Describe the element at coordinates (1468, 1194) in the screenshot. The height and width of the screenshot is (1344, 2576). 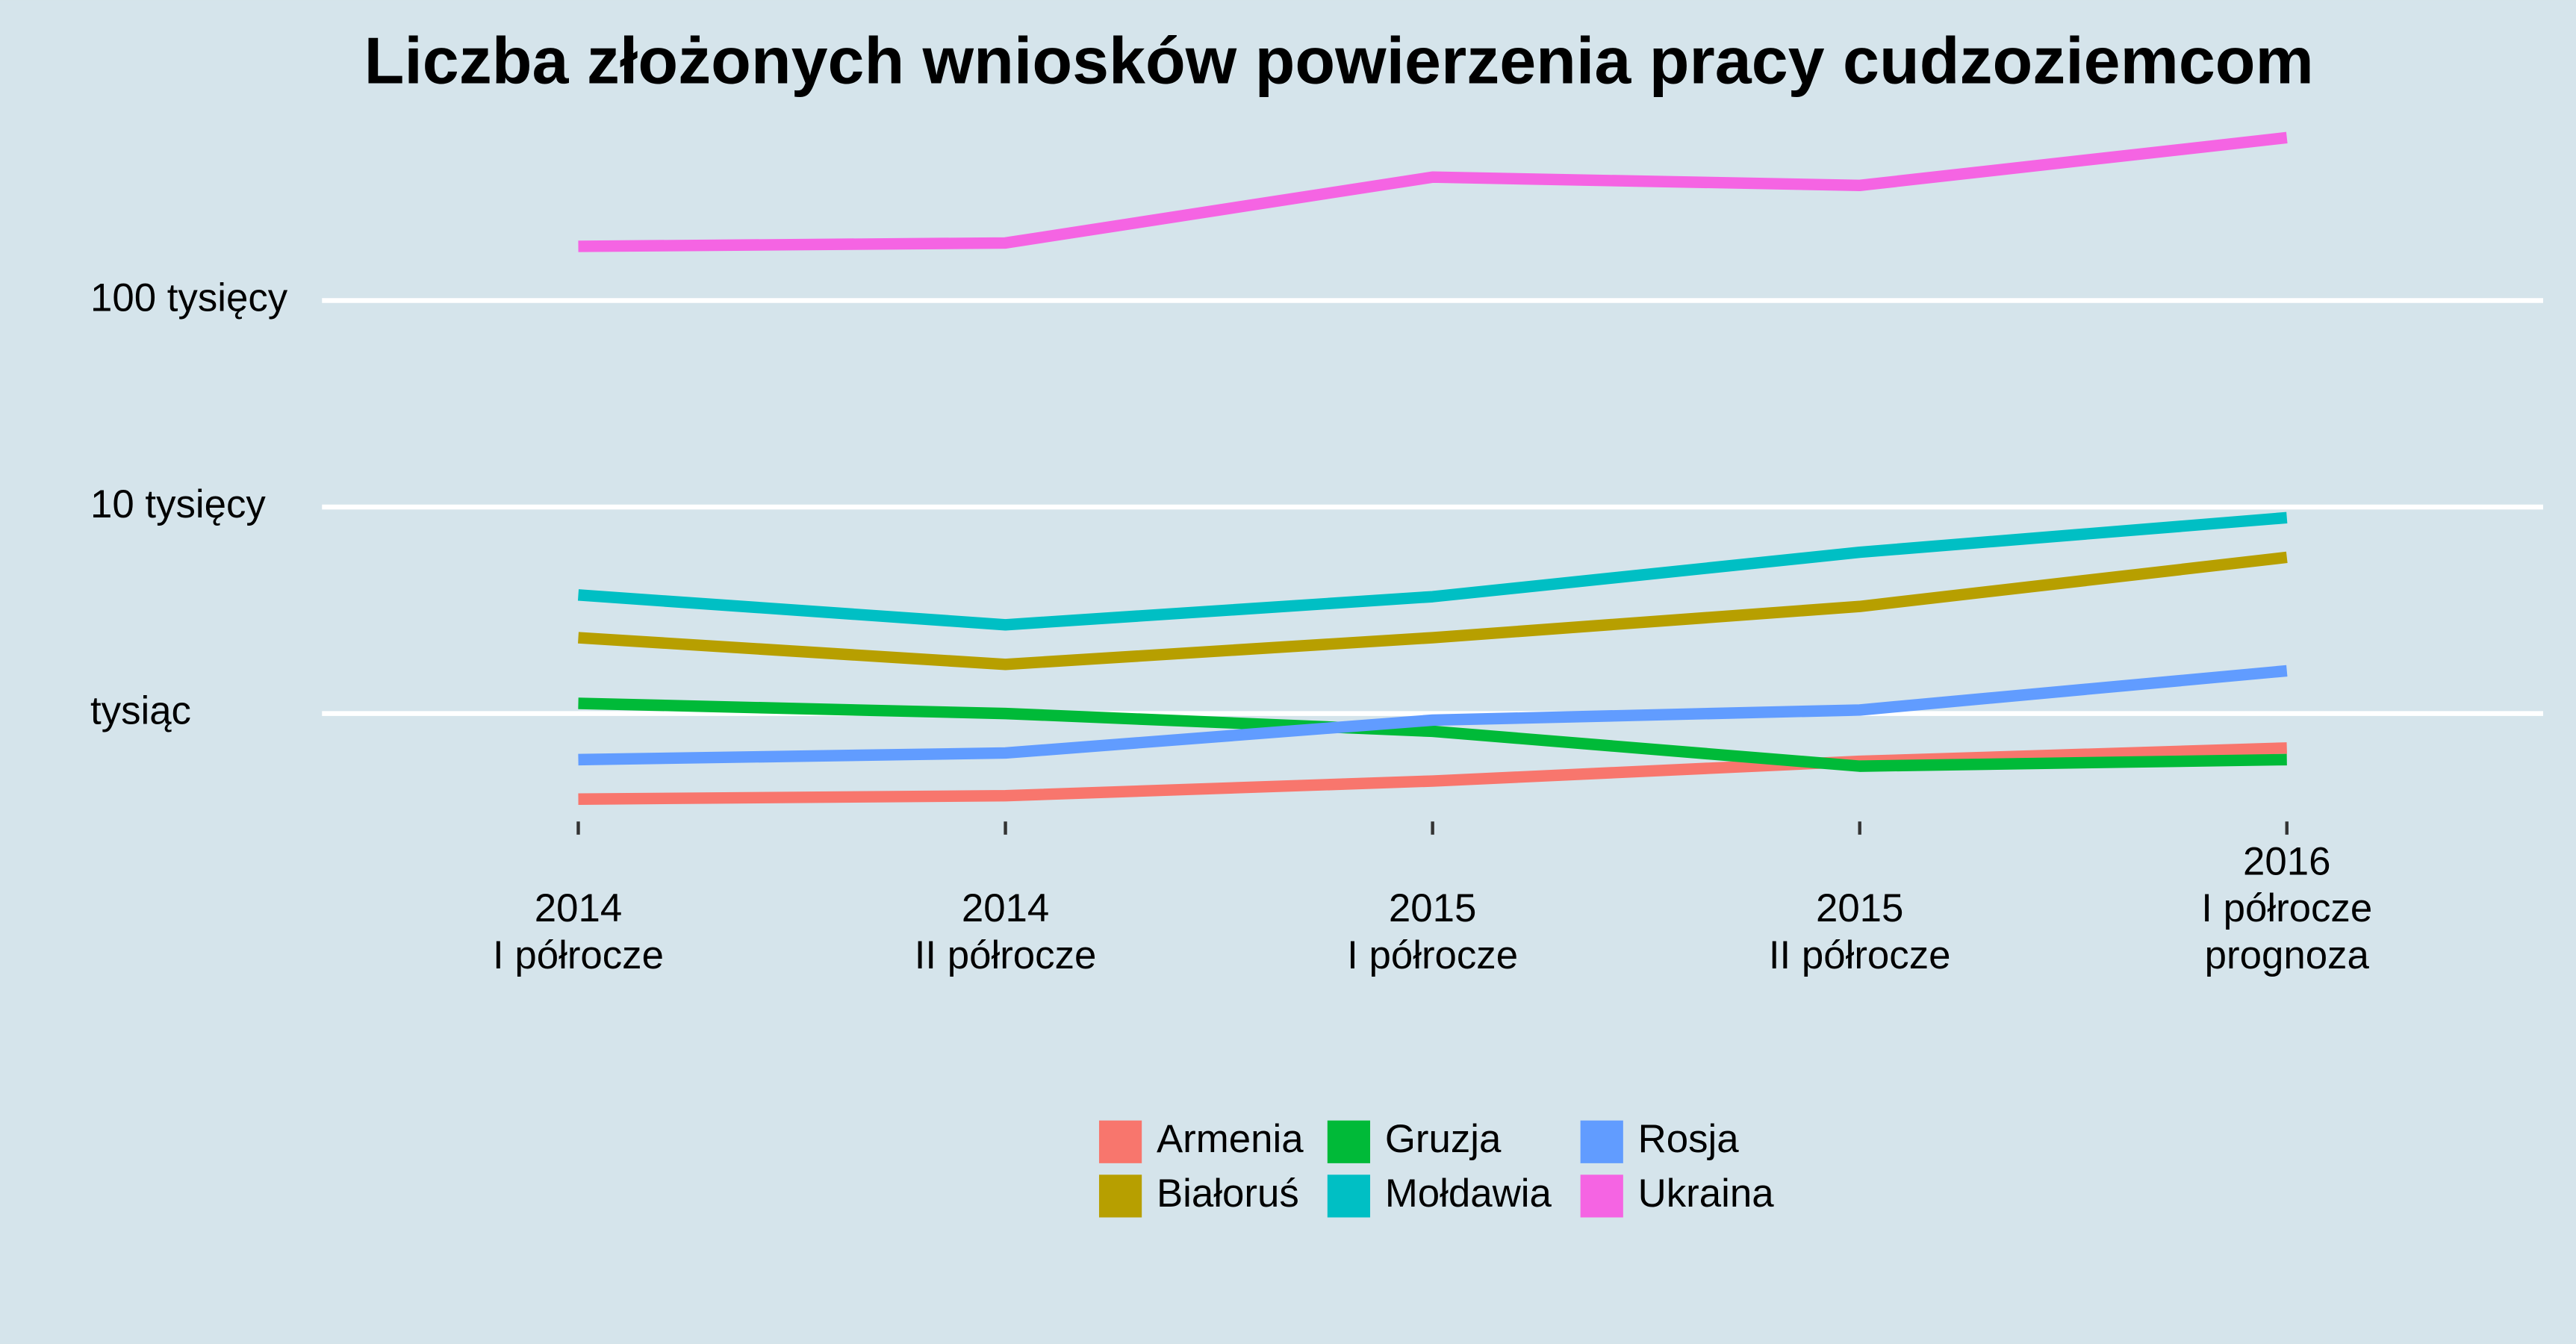
I see `legend-label: Mołdawia` at that location.